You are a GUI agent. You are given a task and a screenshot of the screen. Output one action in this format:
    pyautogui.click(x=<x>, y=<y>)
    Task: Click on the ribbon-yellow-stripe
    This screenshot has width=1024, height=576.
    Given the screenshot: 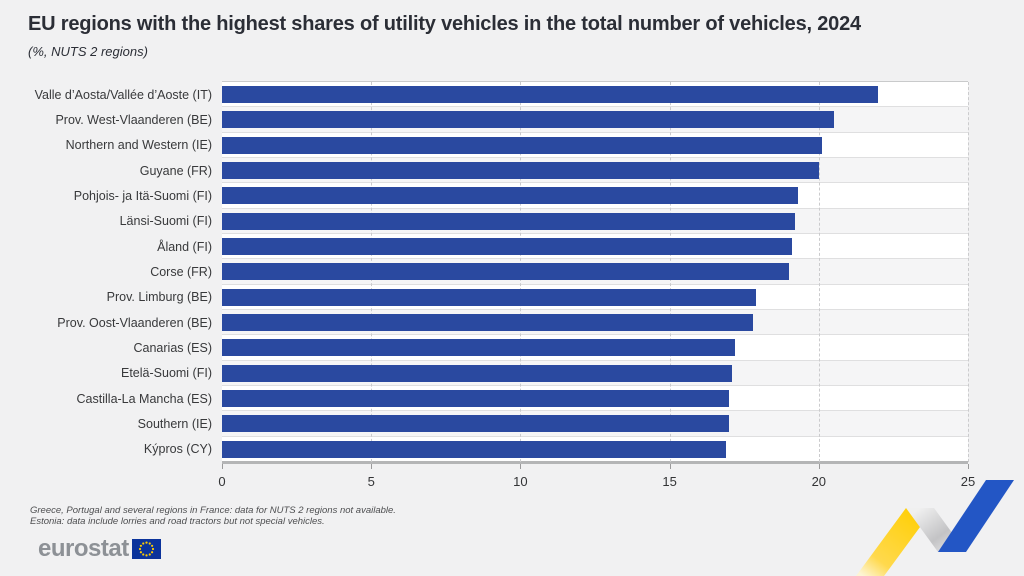 What is the action you would take?
    pyautogui.click(x=895, y=542)
    